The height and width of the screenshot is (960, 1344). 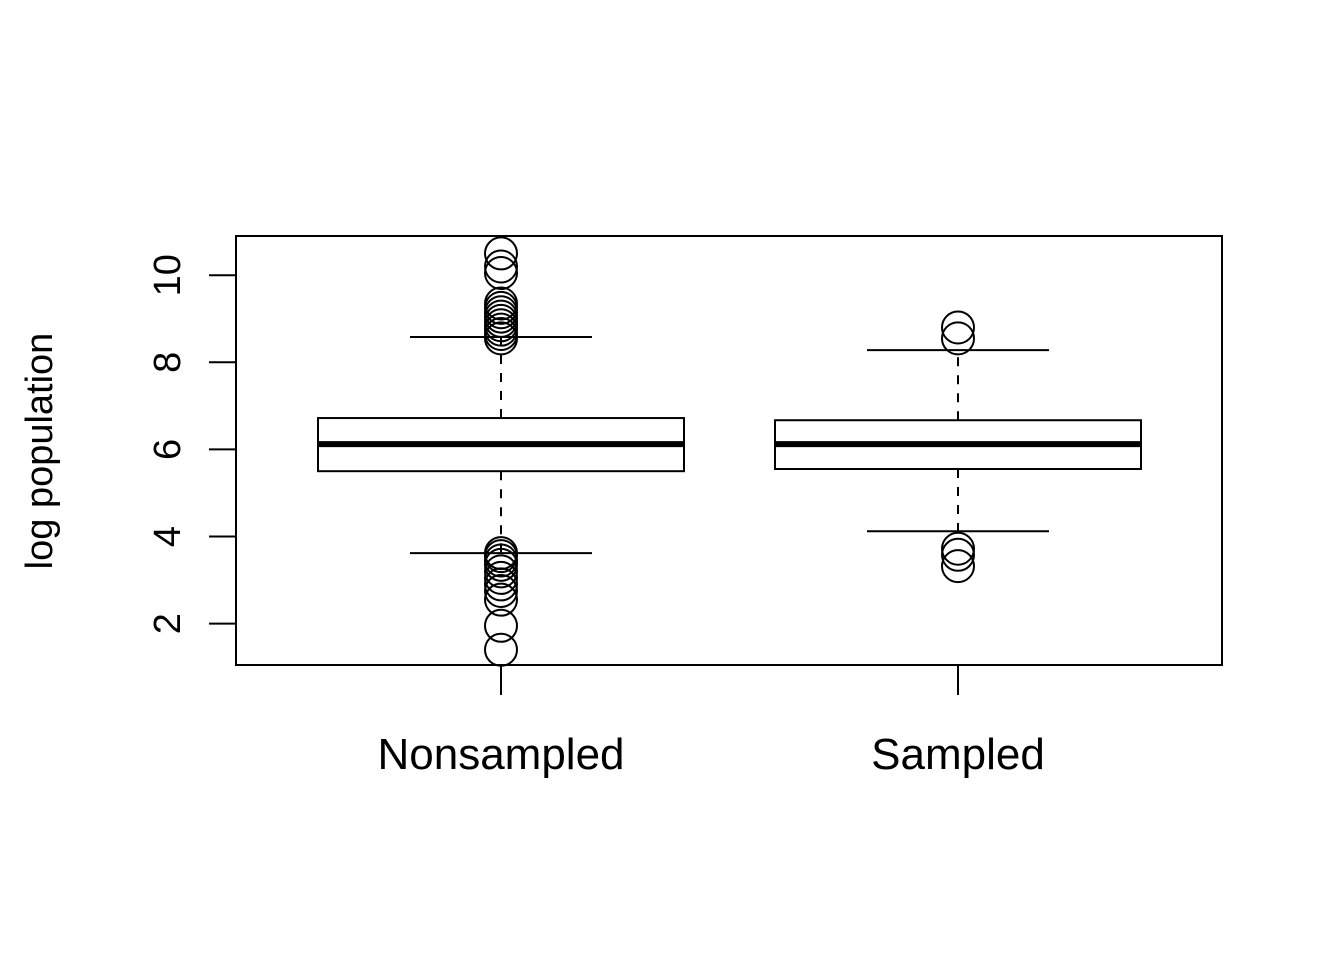 I want to click on y-tick-label: 8, so click(x=168, y=362).